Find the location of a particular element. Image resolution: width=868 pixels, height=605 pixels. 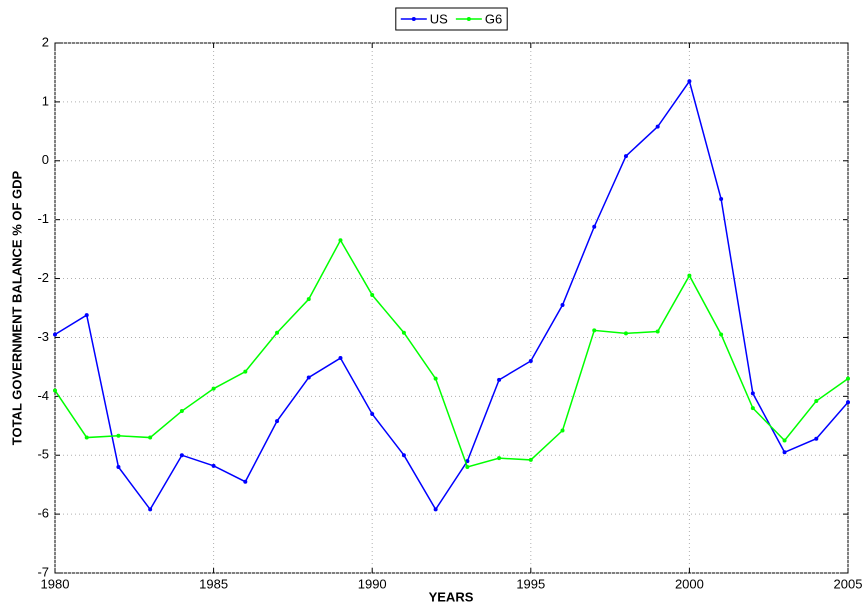

y-tick-label: -3 is located at coordinates (43, 336).